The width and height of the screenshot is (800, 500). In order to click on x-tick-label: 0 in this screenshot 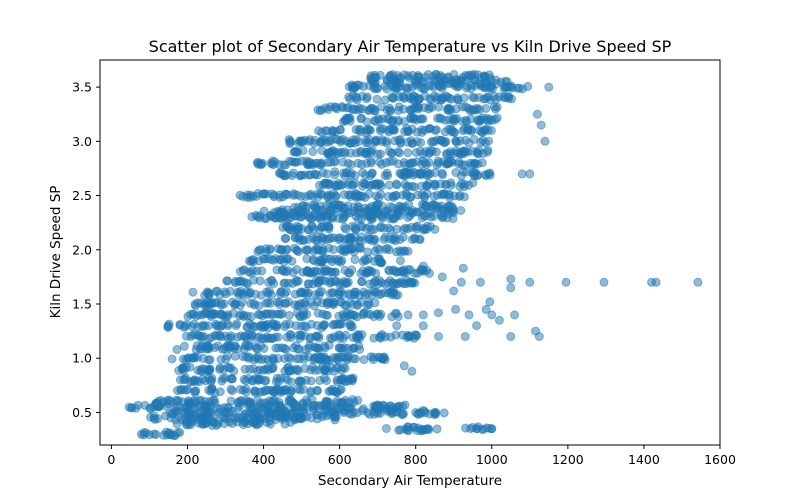, I will do `click(111, 459)`.